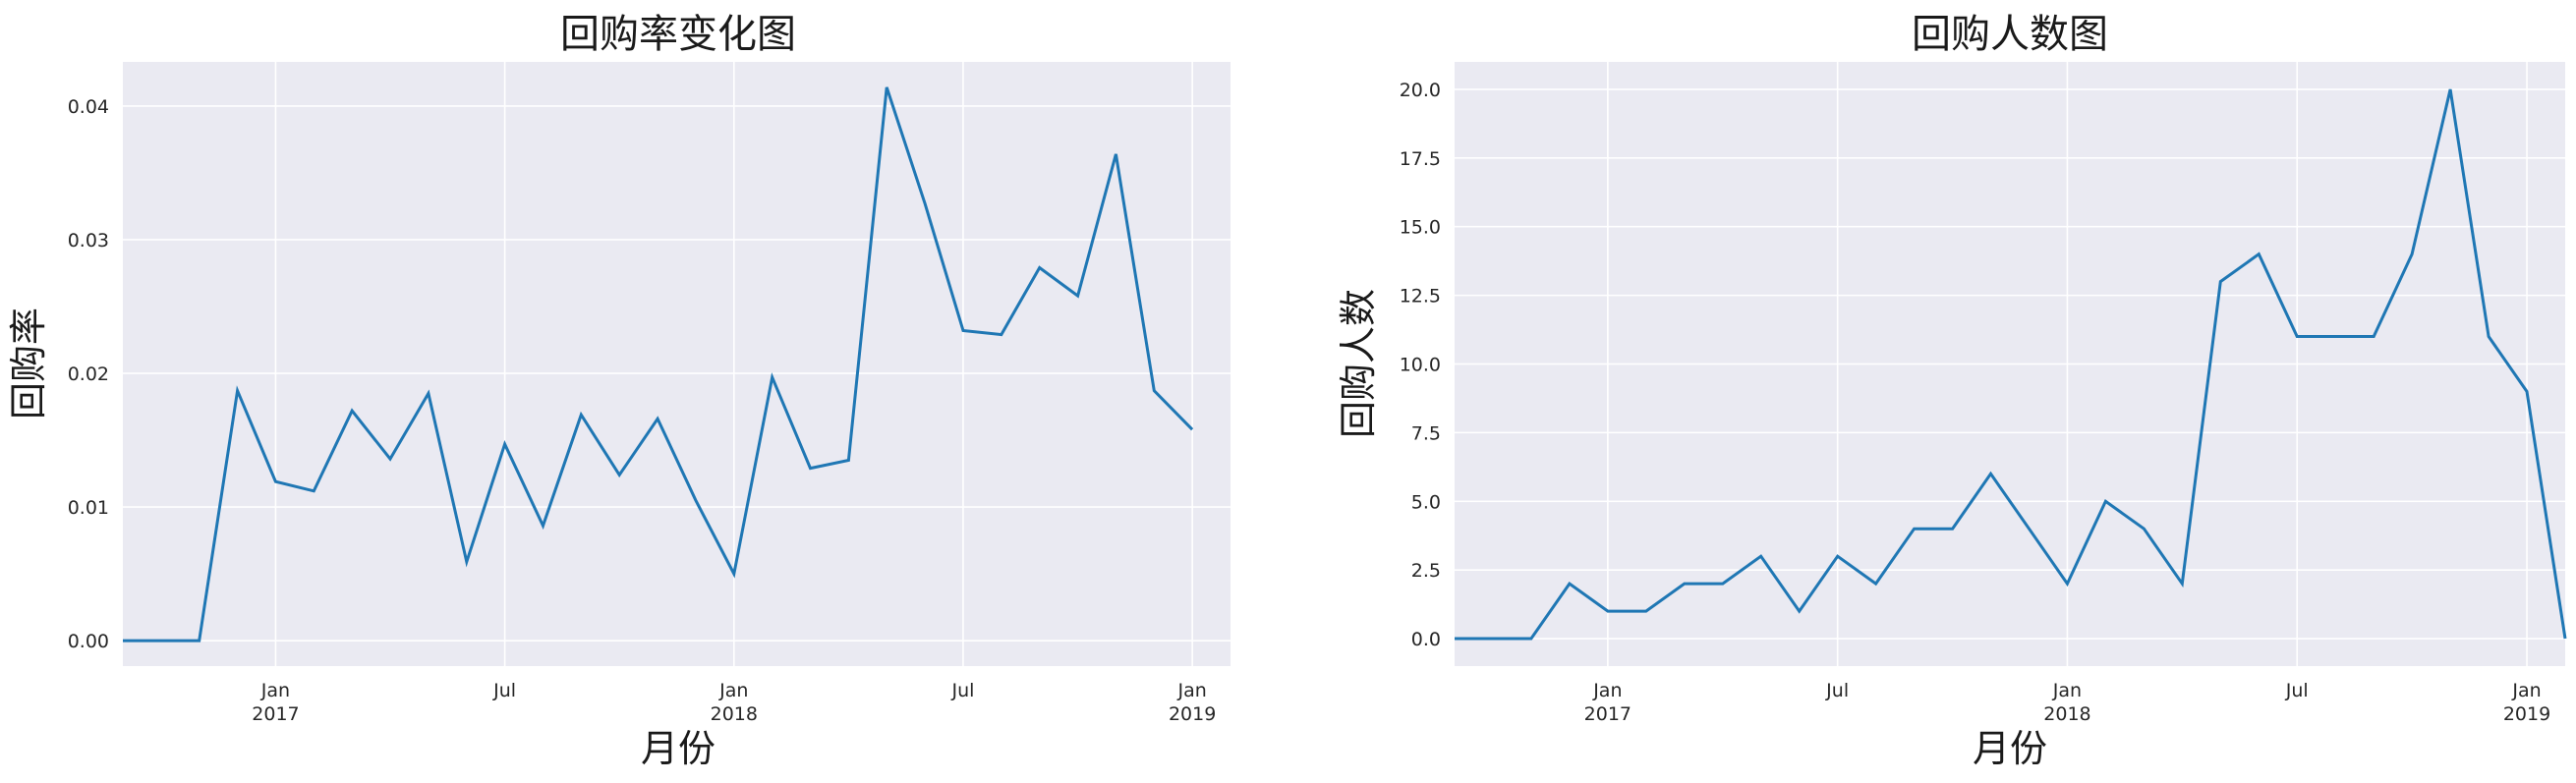  I want to click on y-tick-label: 15.0, so click(1420, 228).